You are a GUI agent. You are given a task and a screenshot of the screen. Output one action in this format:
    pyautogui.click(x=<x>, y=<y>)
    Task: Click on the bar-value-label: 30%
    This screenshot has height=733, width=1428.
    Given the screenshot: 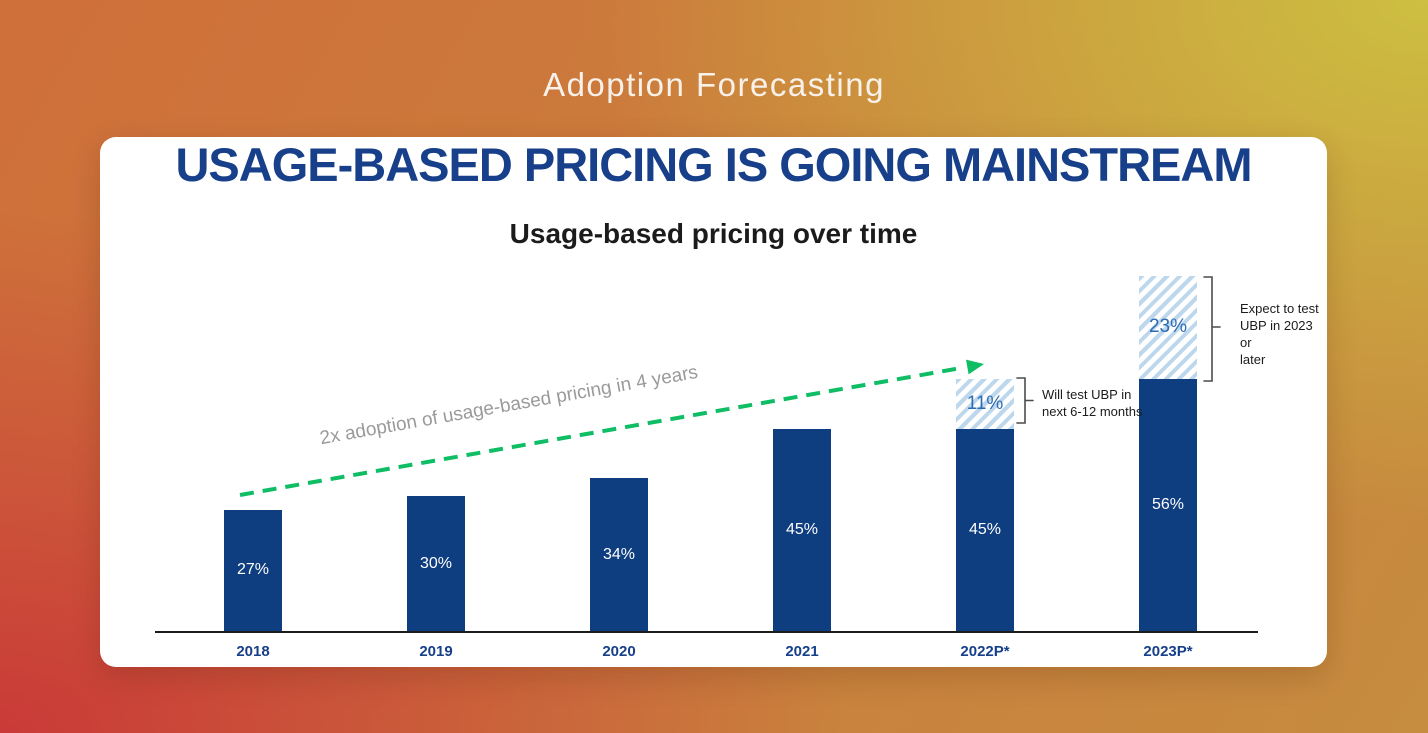 What is the action you would take?
    pyautogui.click(x=436, y=563)
    